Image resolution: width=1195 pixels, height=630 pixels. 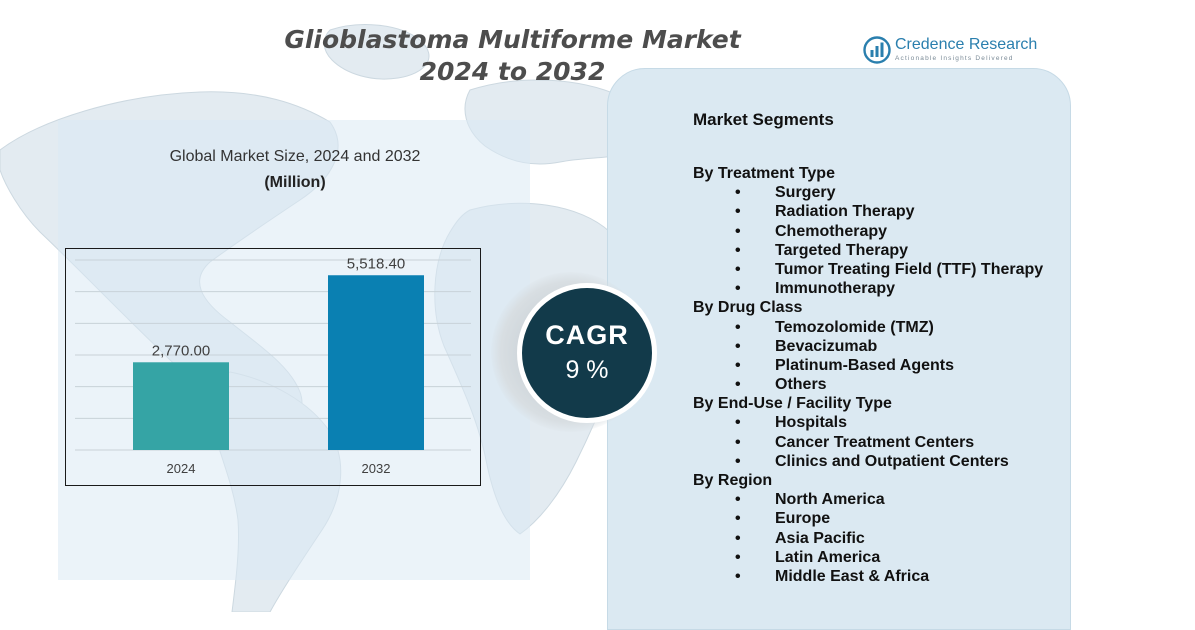 I want to click on segment-item: • Asia Pacific, so click(x=792, y=538).